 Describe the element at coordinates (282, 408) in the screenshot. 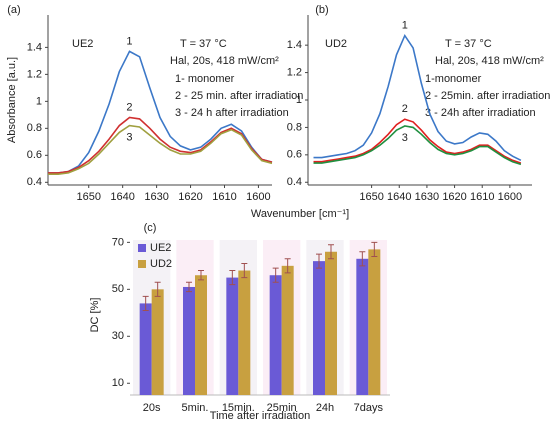

I see `x-tick-label: 25min` at that location.